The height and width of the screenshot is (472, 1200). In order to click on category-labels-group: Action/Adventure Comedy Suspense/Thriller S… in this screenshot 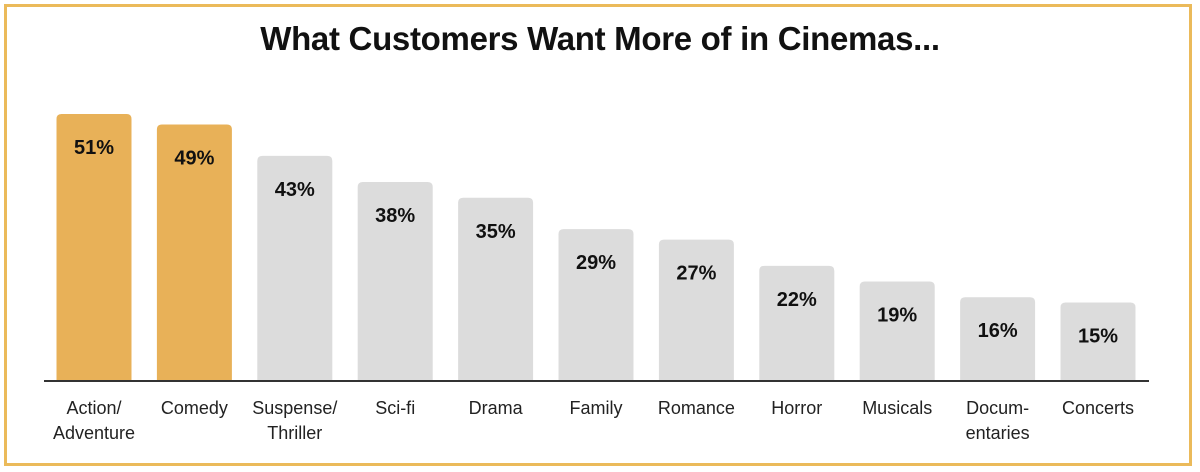, I will do `click(593, 420)`.